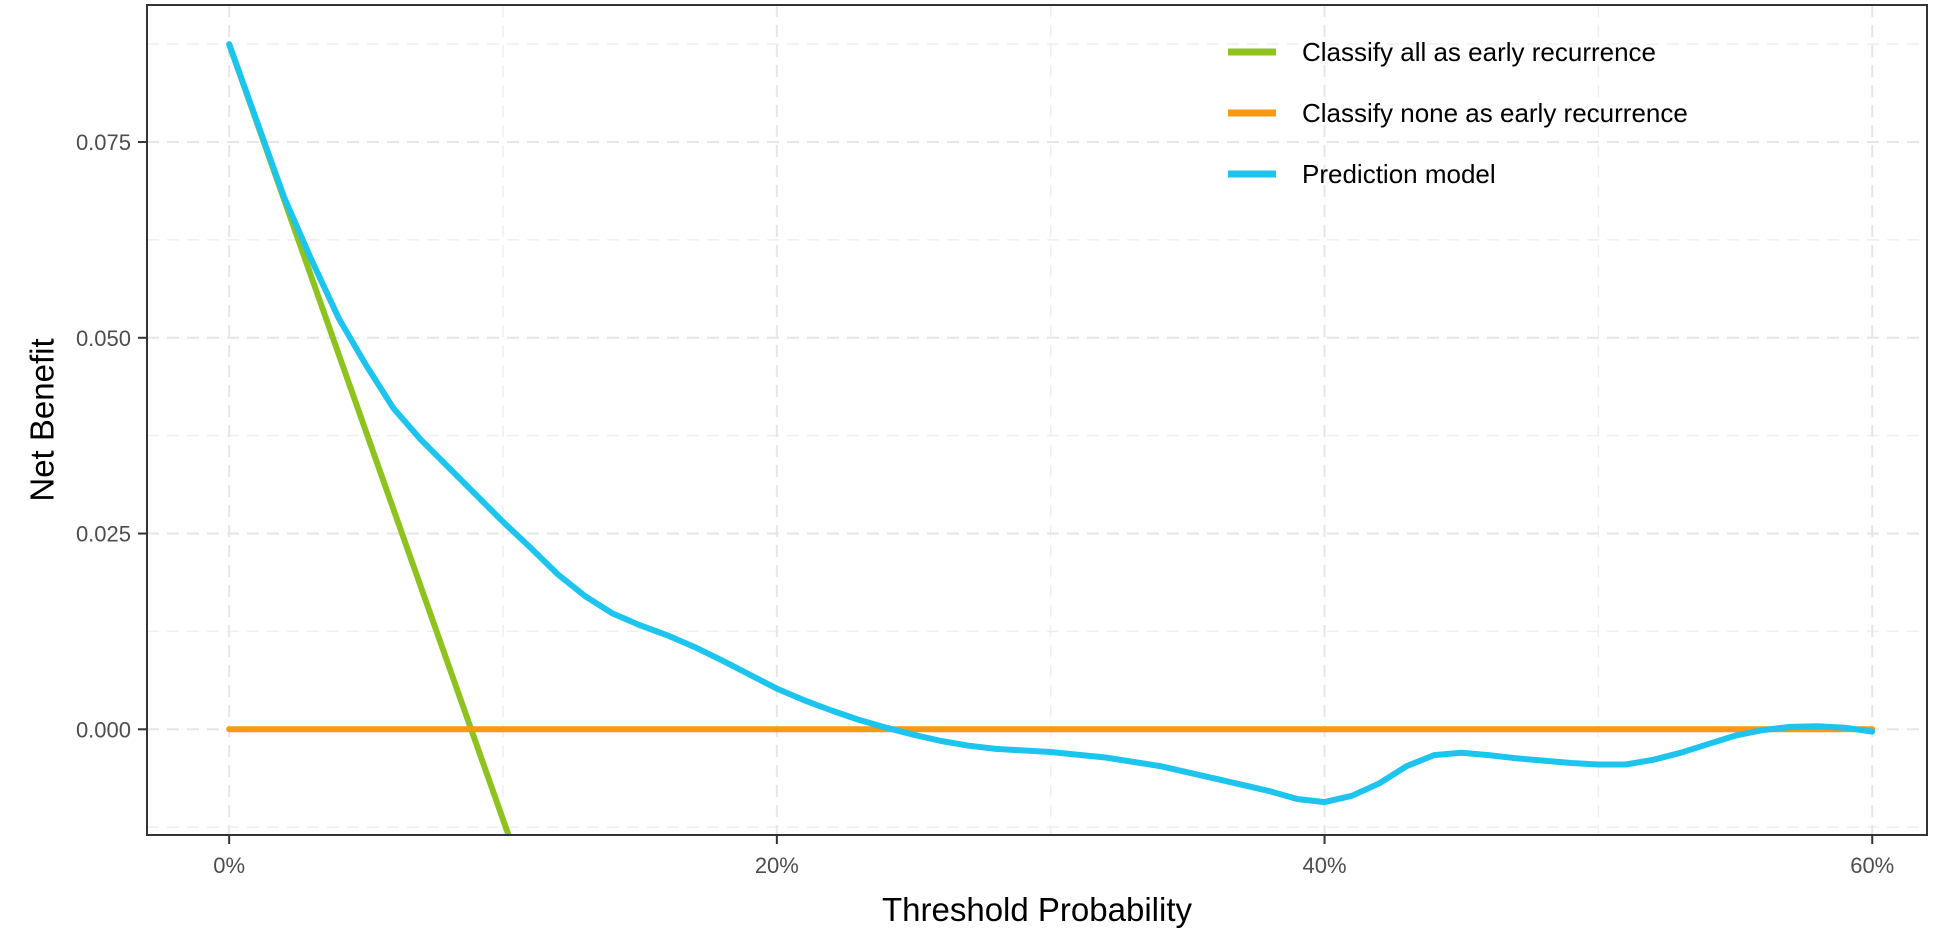 This screenshot has width=1946, height=931. What do you see at coordinates (1399, 174) in the screenshot?
I see `legend-label-prediction-model: Prediction model` at bounding box center [1399, 174].